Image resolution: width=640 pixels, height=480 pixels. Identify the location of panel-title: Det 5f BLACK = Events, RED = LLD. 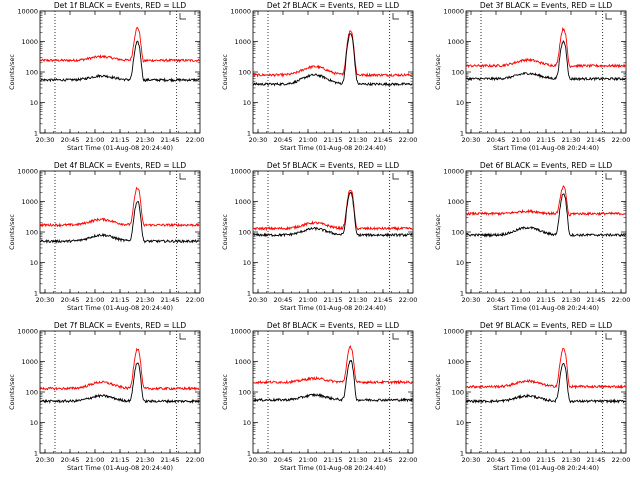
(333, 165).